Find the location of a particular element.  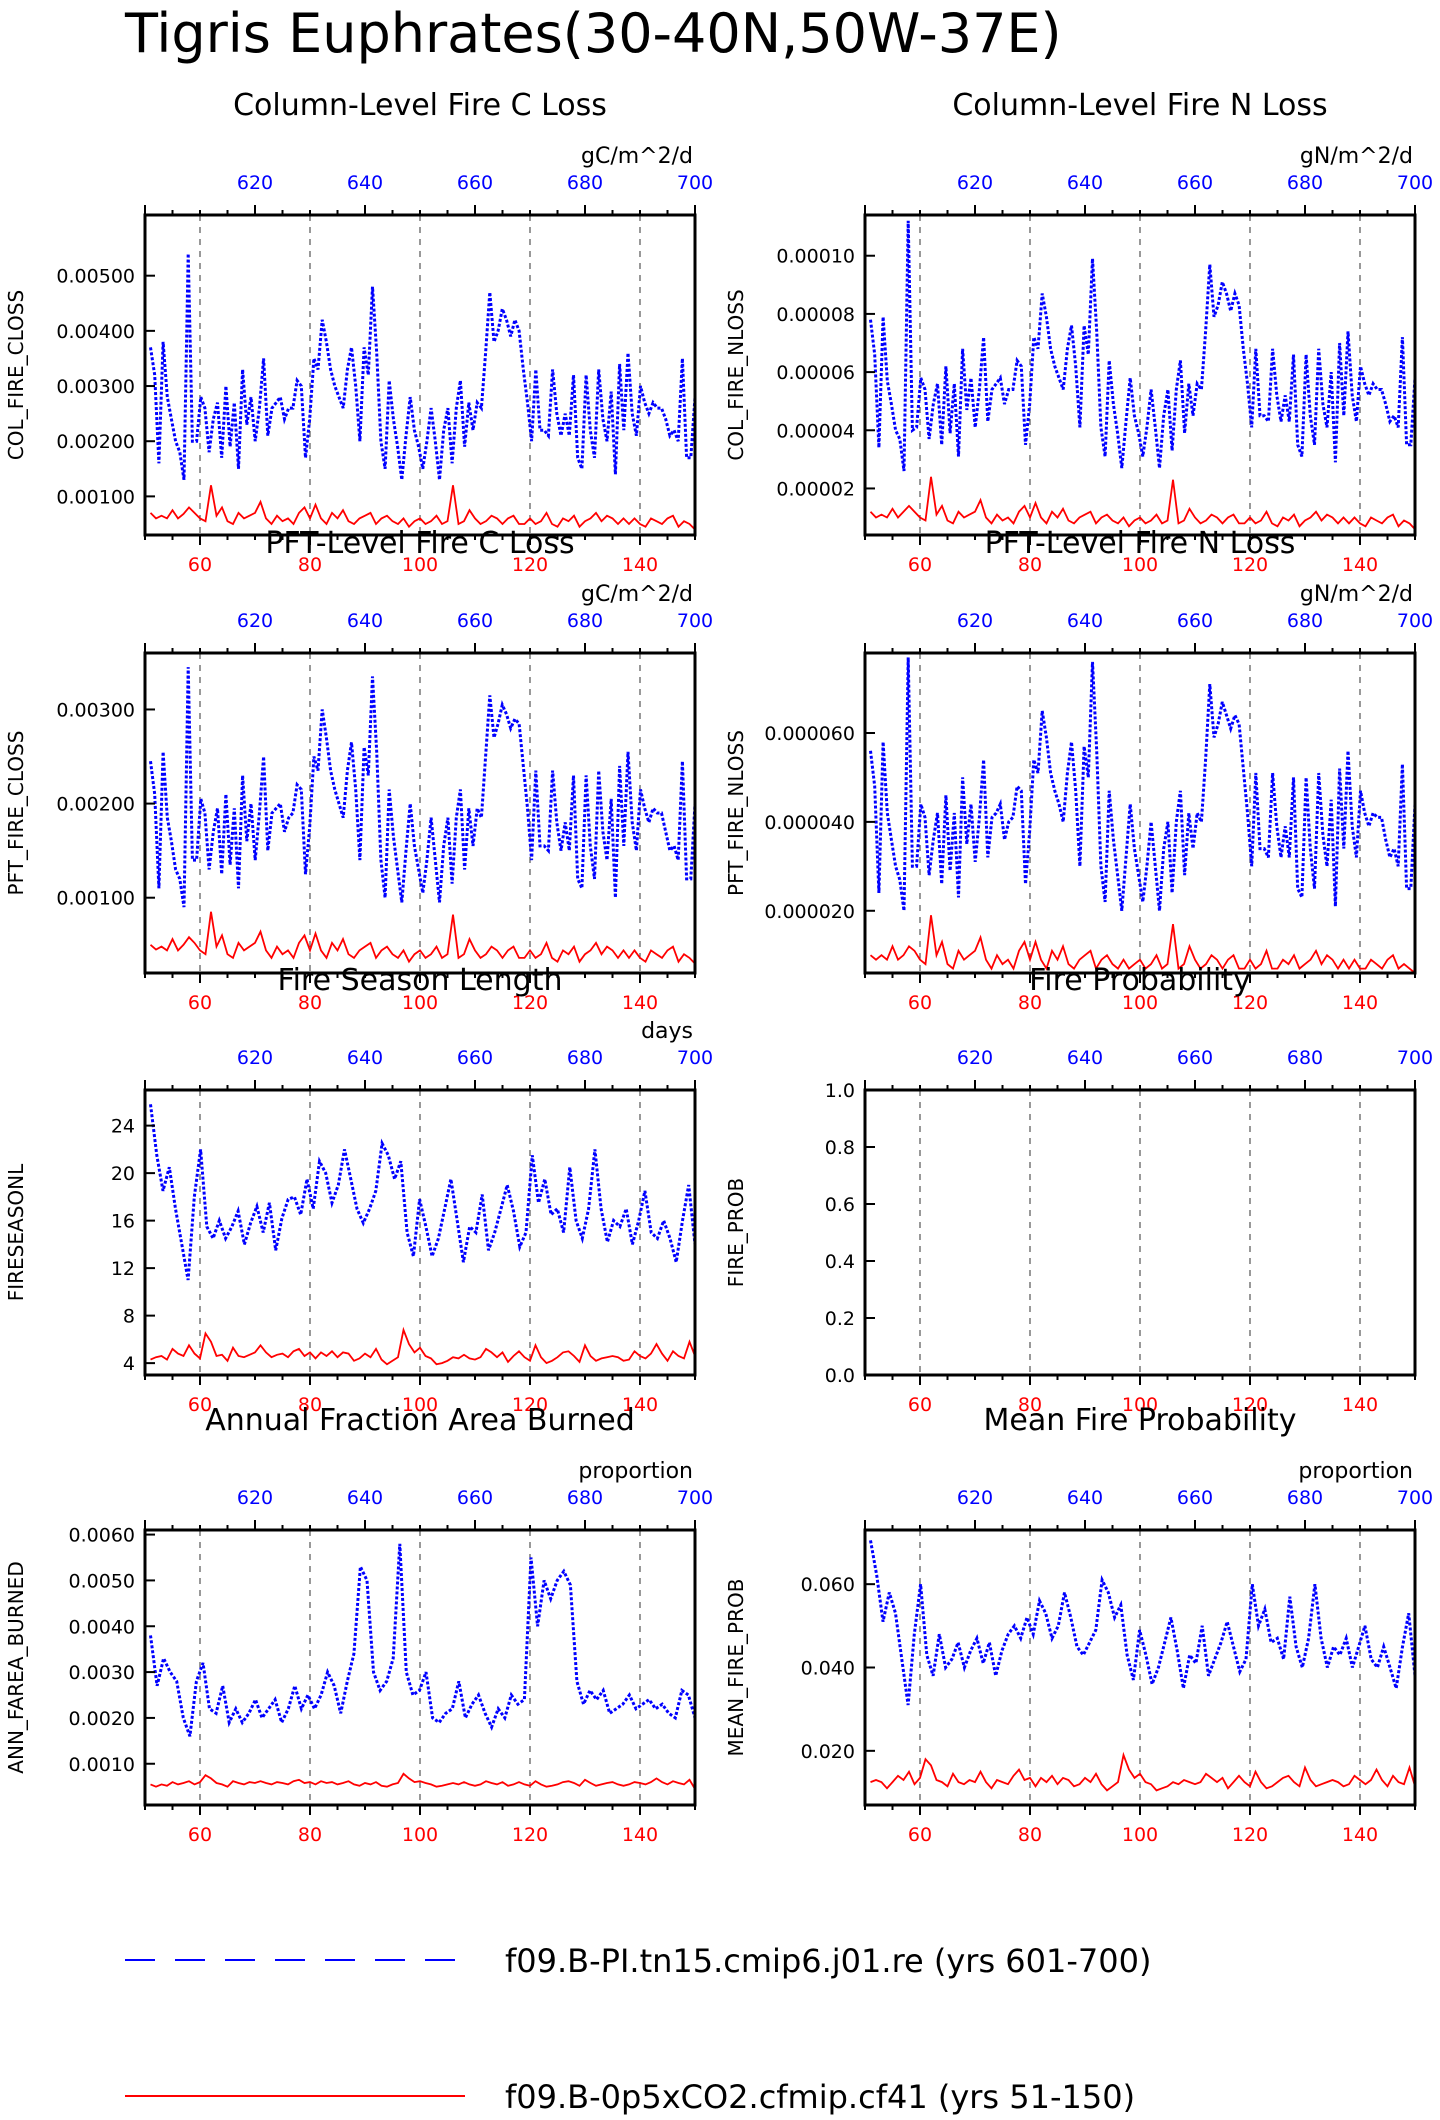

ylabel: PFT_FIRE_NLOSS is located at coordinates (736, 813).